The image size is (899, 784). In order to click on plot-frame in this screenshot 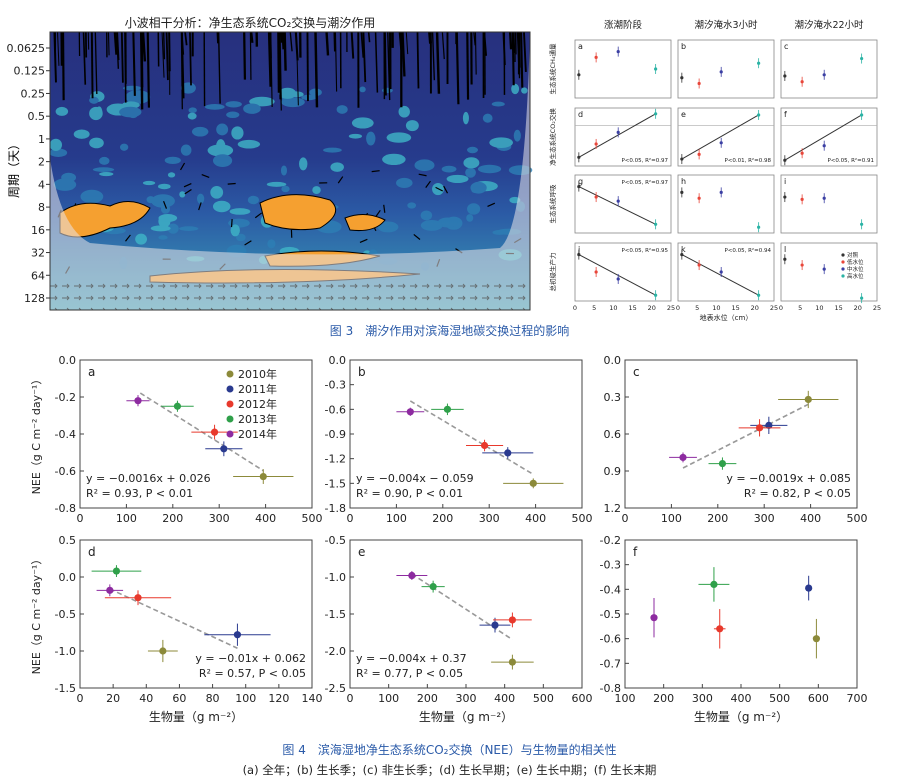, I will do `click(466, 614)`.